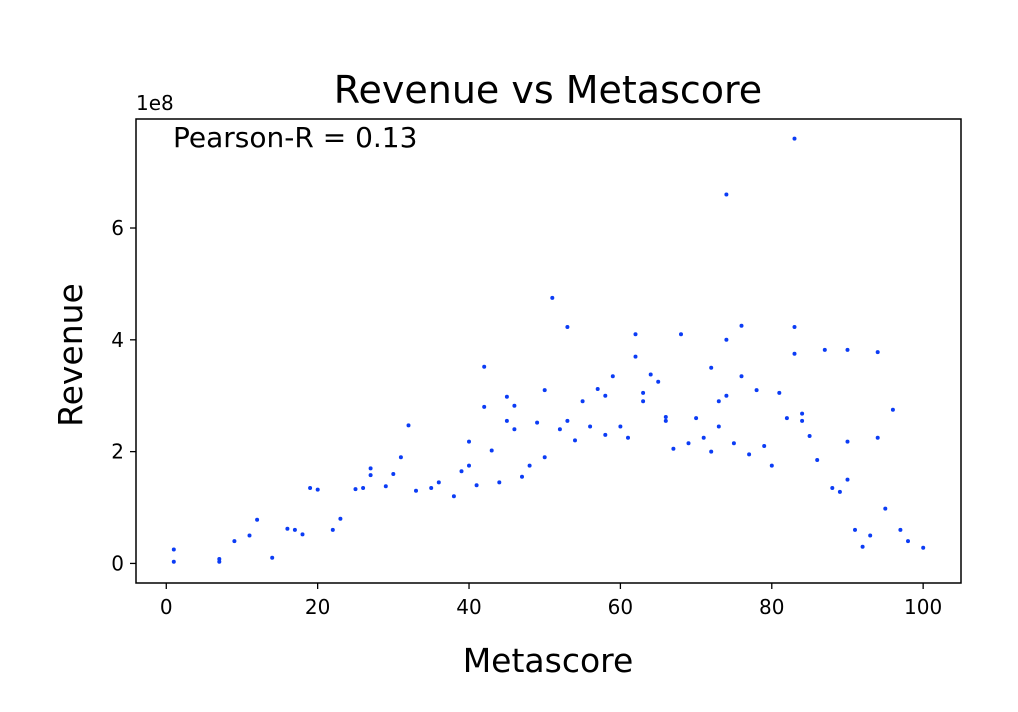 This screenshot has width=1018, height=712. I want to click on x-tick-label: 0, so click(166, 607).